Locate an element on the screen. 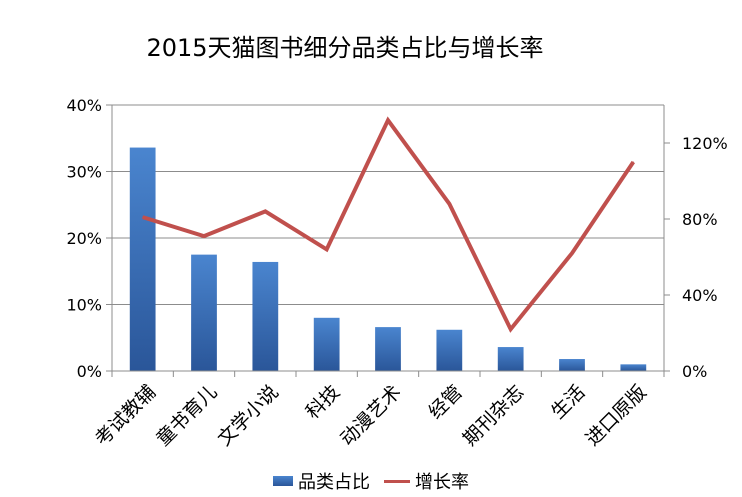 Image resolution: width=742 pixels, height=497 pixels. right-axis-ticks: 0% 40% 80% 120% is located at coordinates (696, 257).